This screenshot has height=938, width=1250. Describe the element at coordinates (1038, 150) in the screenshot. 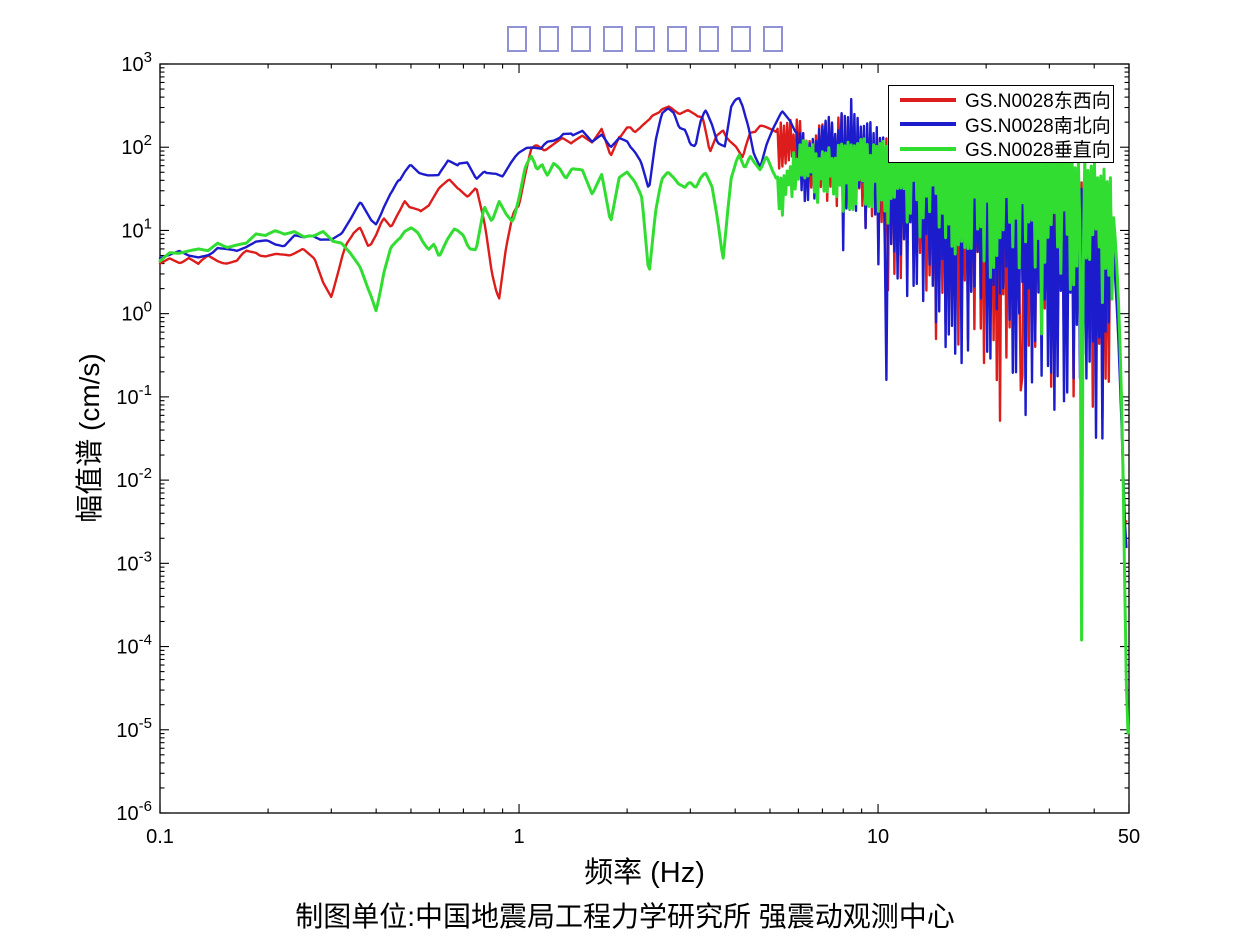

I see `legend-label-vertical: GS.N0028垂直向` at that location.